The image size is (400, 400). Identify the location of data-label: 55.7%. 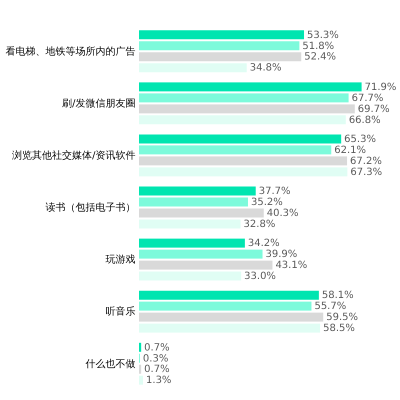
(330, 306).